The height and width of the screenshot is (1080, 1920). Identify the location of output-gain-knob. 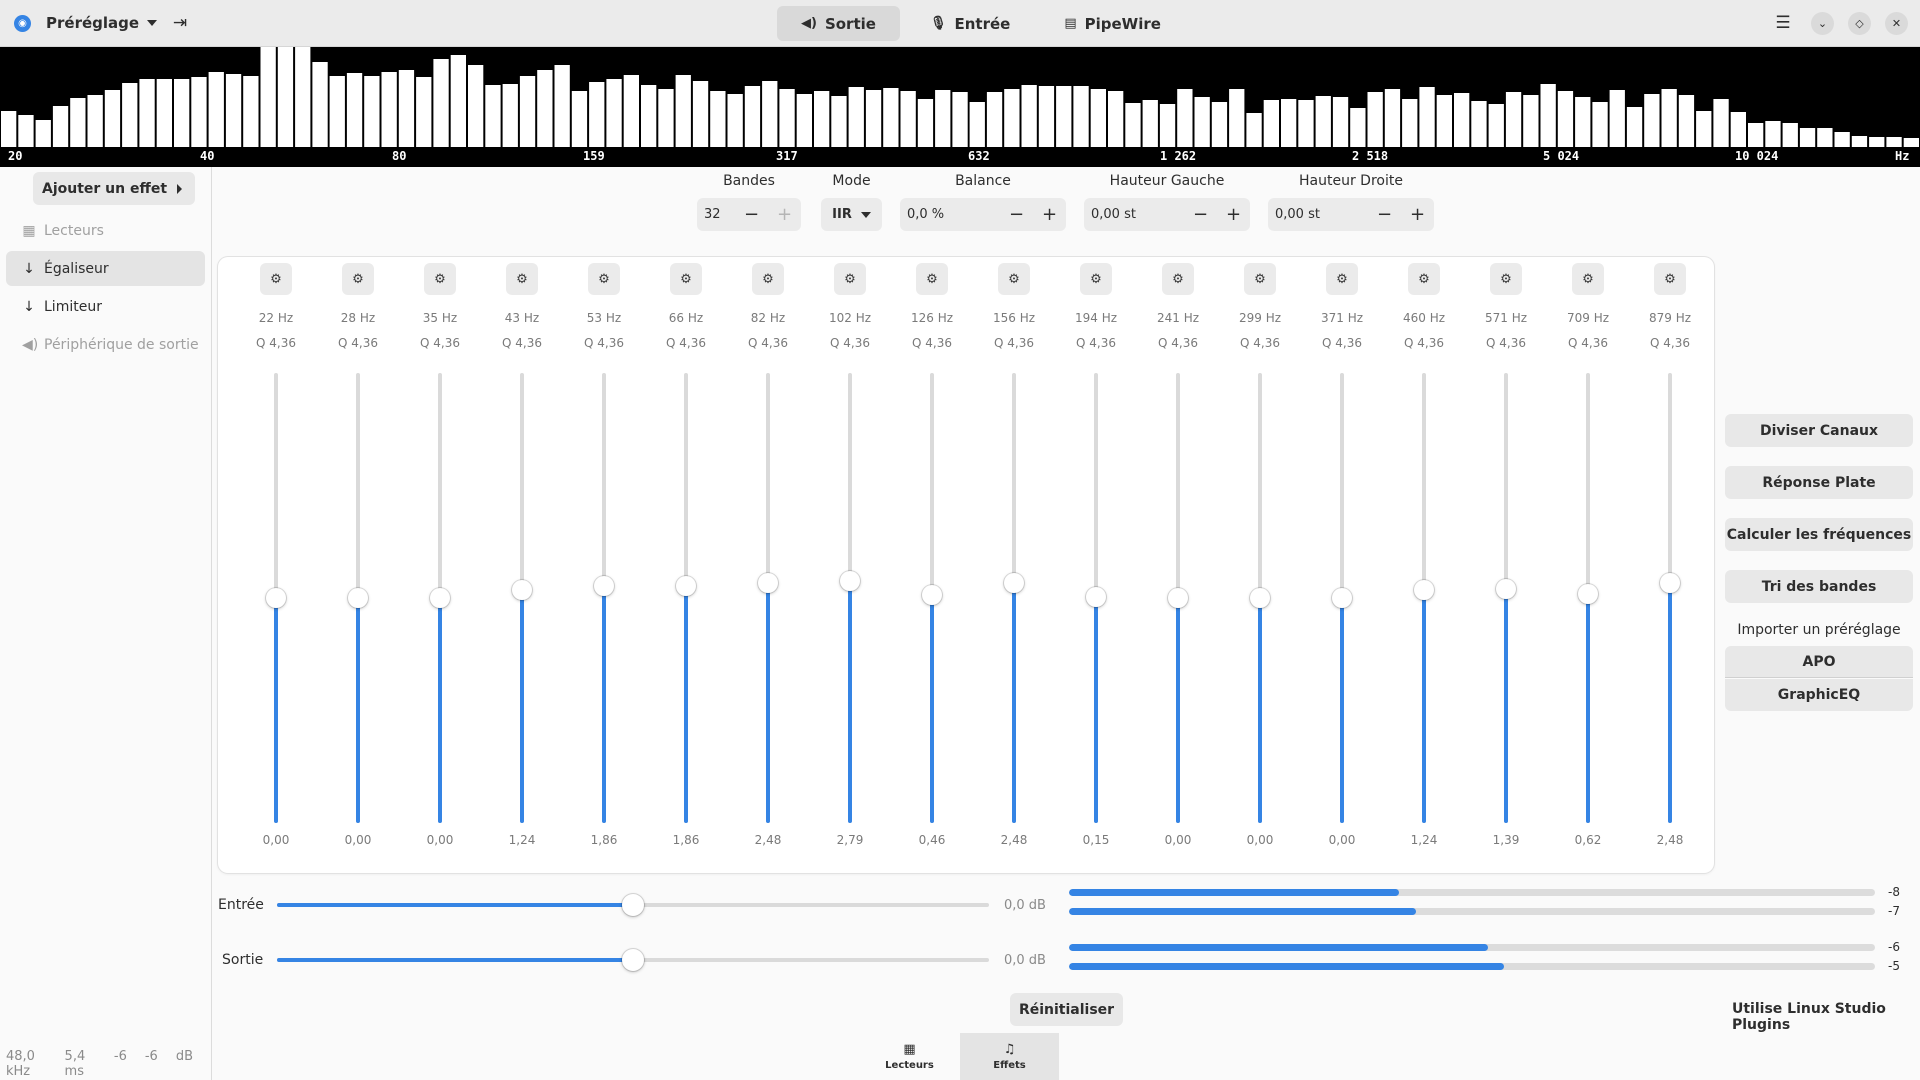
(633, 960).